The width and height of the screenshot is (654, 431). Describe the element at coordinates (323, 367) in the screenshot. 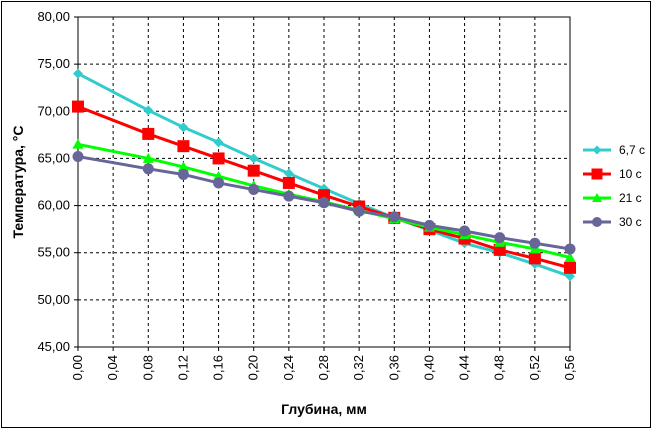

I see `x-tick-label: 0,28` at that location.